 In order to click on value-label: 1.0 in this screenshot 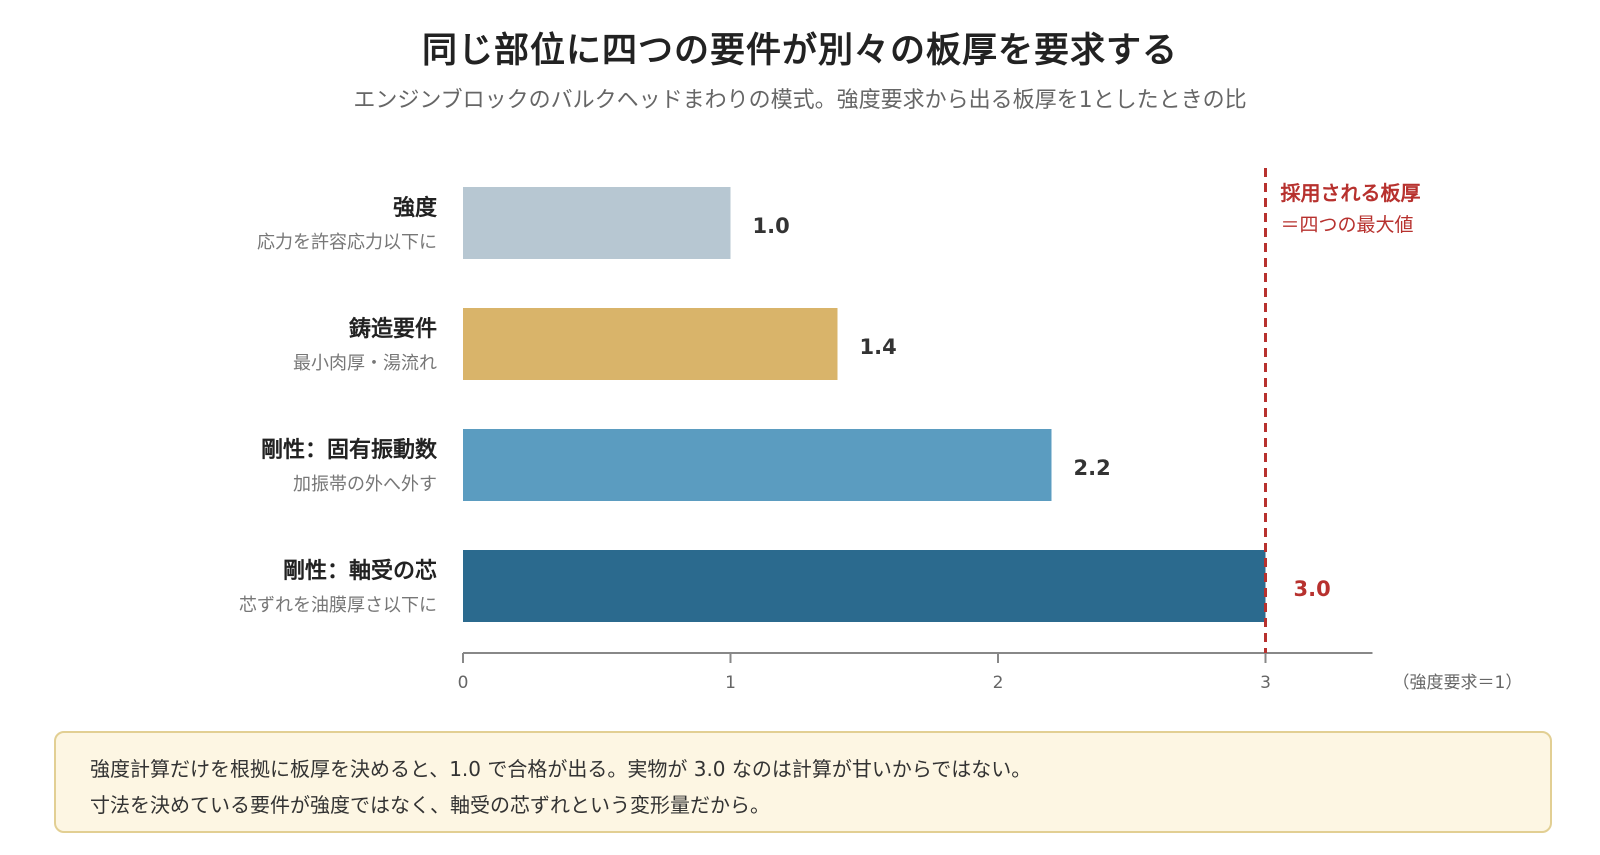, I will do `click(771, 226)`.